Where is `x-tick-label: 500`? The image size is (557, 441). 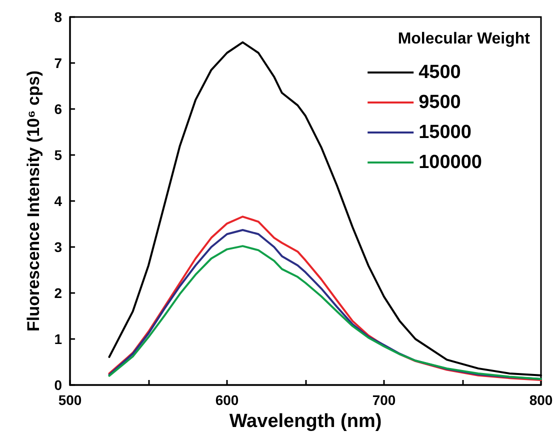
x-tick-label: 500 is located at coordinates (70, 400).